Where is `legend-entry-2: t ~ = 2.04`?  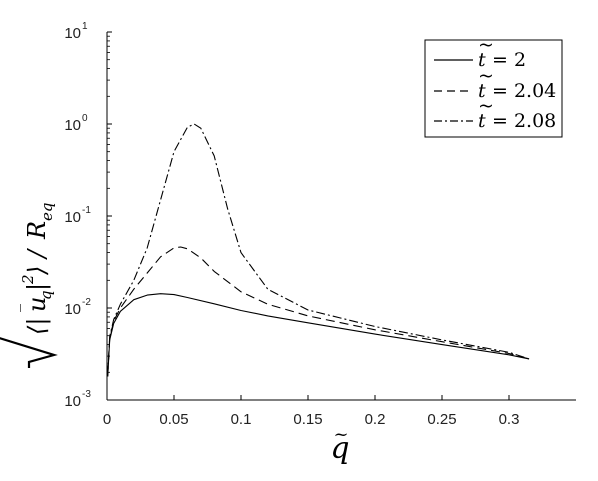 legend-entry-2: t ~ = 2.04 is located at coordinates (495, 83).